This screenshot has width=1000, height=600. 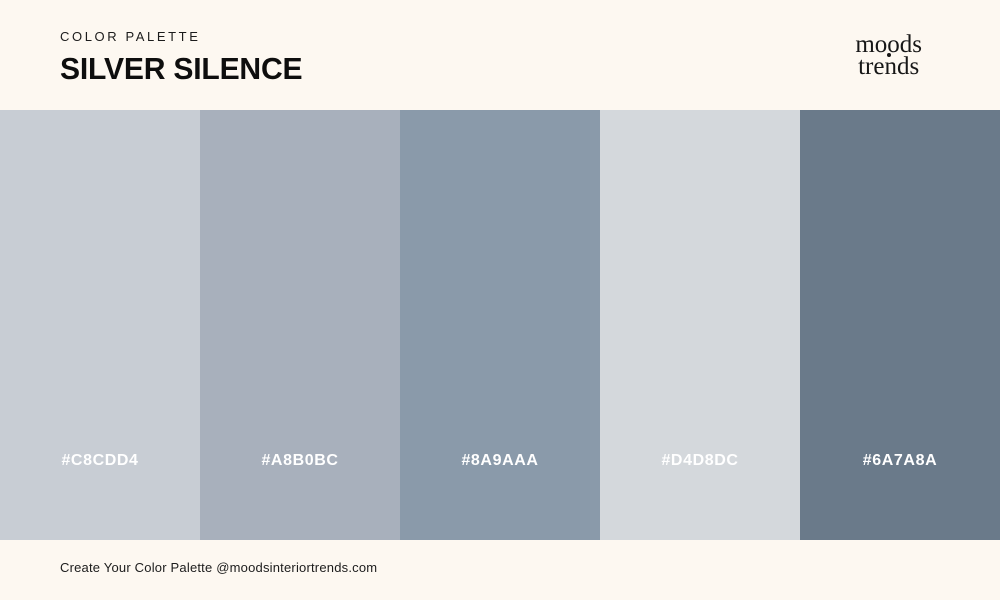 I want to click on color-swatch: #C8CDD4, so click(x=100, y=325).